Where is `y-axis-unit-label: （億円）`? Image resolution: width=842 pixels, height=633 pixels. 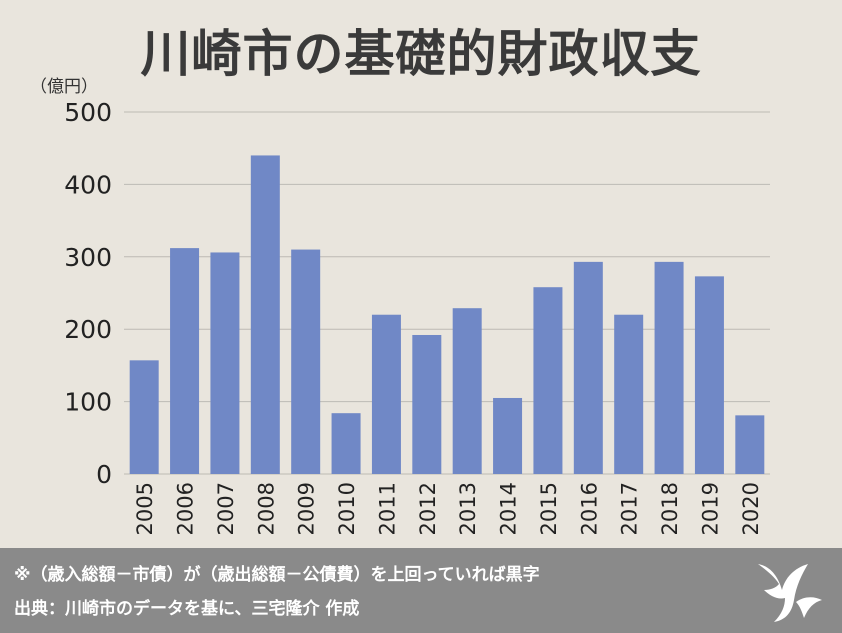
y-axis-unit-label: （億円） is located at coordinates (64, 87).